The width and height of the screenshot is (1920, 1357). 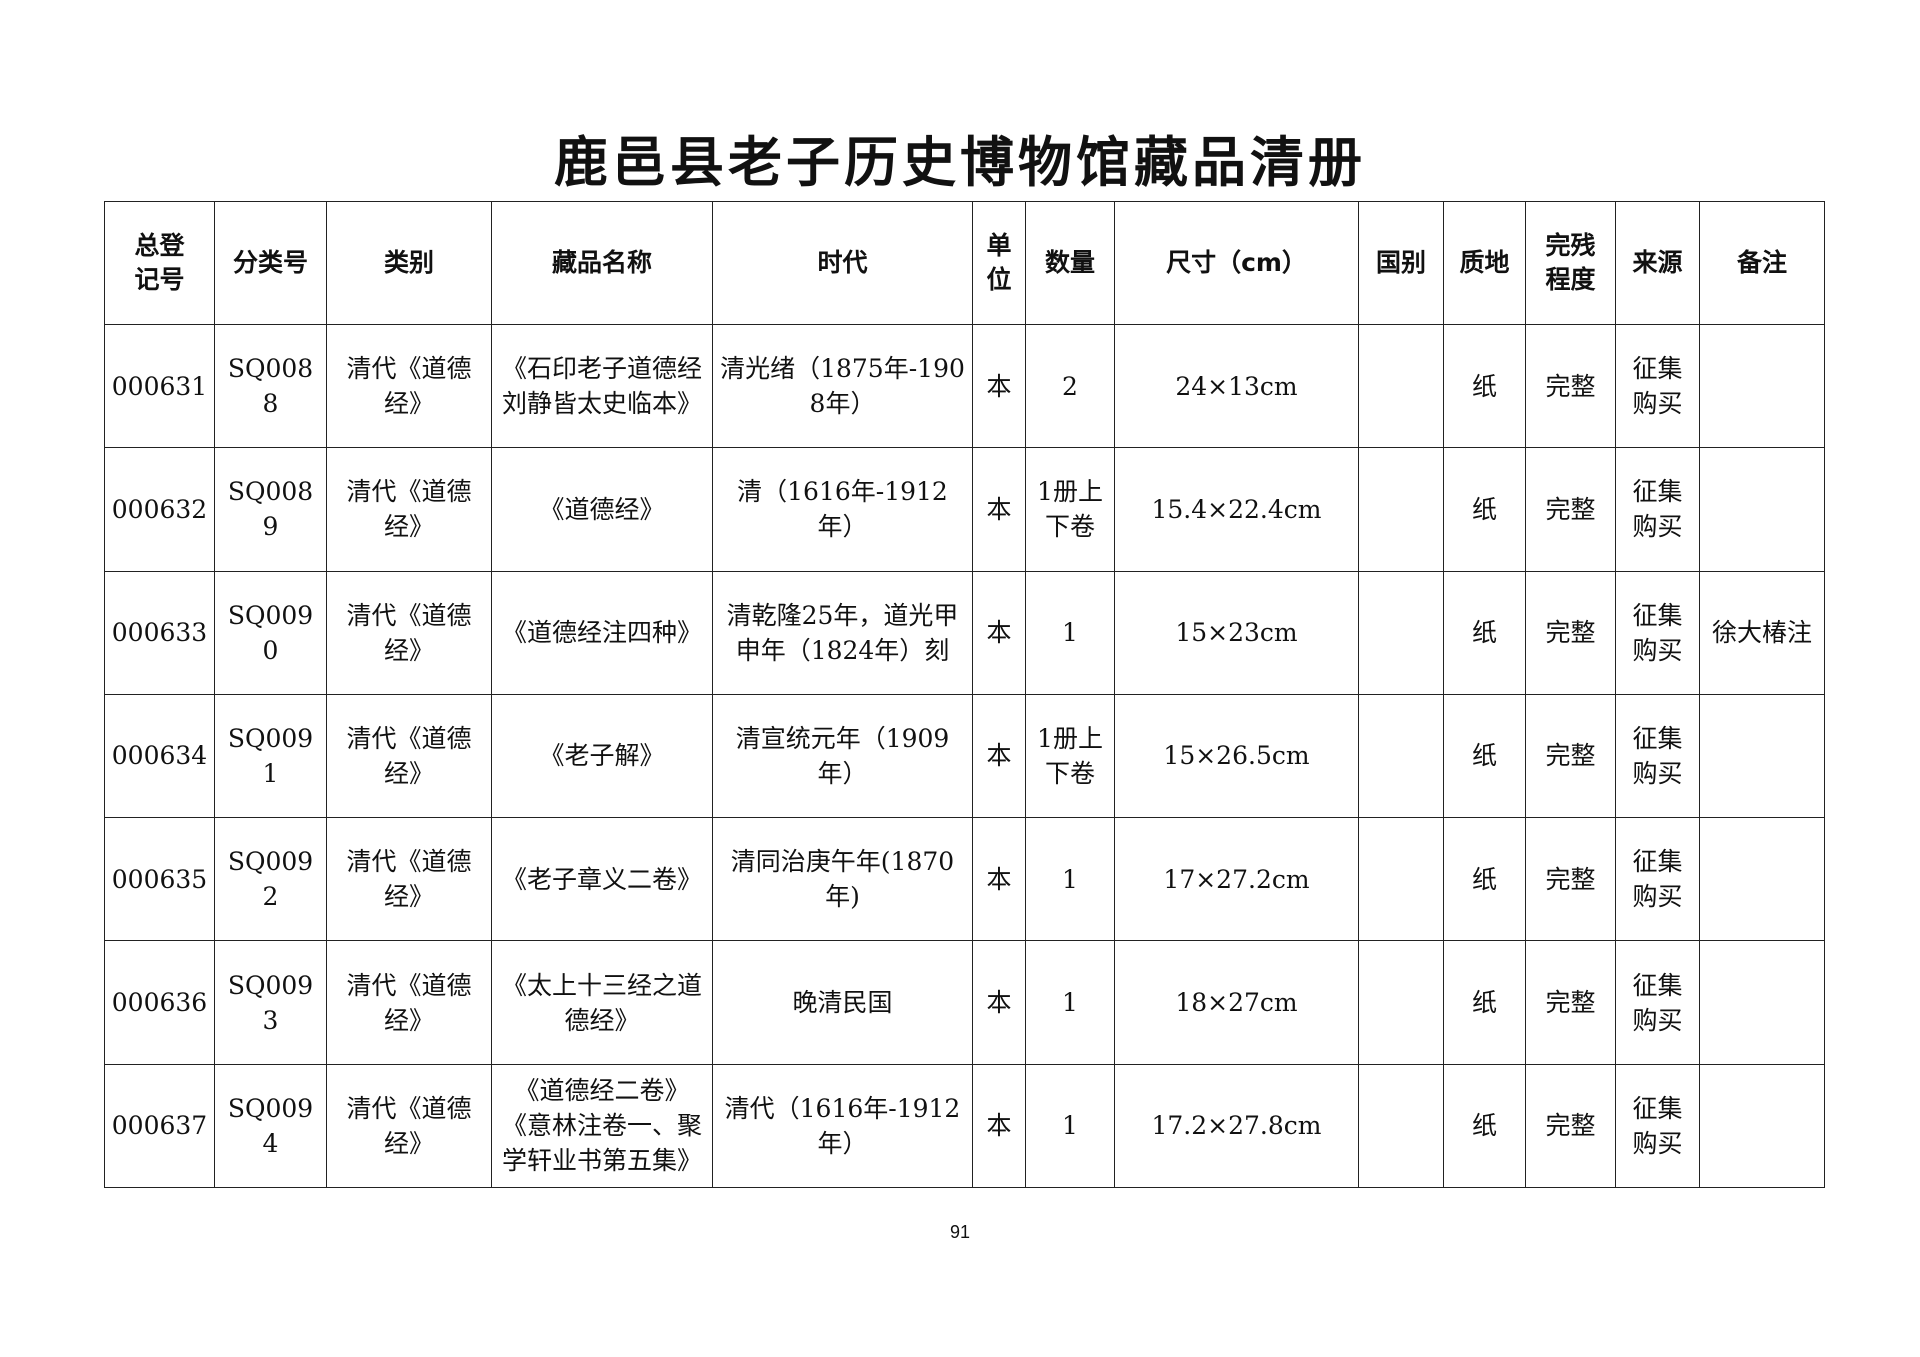 I want to click on cell-era: 清光绪（1875年-1908年）, so click(x=842, y=386).